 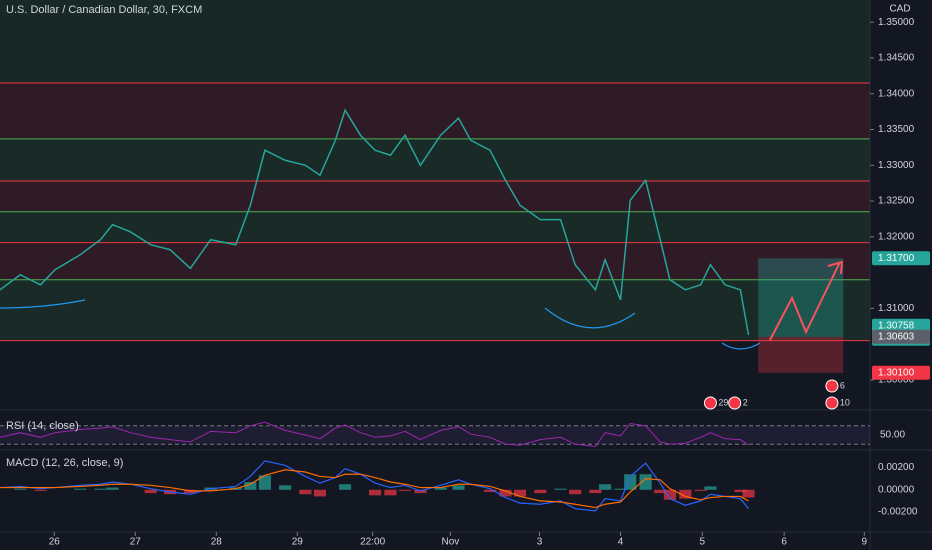 I want to click on x-tick-label: 29, so click(x=298, y=542).